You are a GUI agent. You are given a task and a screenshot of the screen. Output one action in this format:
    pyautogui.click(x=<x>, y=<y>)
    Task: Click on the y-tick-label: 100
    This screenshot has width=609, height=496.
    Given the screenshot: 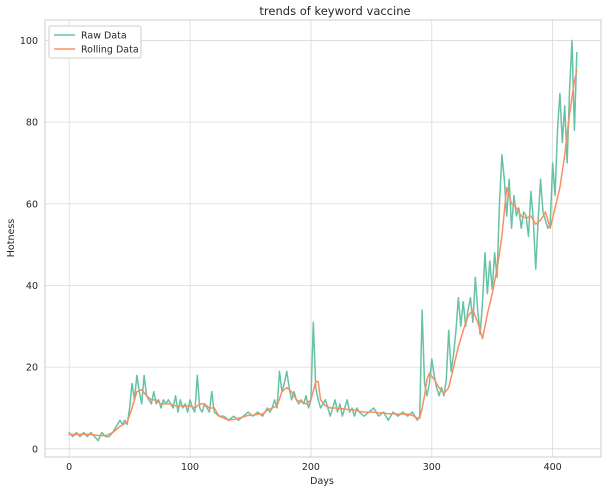 What is the action you would take?
    pyautogui.click(x=29, y=41)
    